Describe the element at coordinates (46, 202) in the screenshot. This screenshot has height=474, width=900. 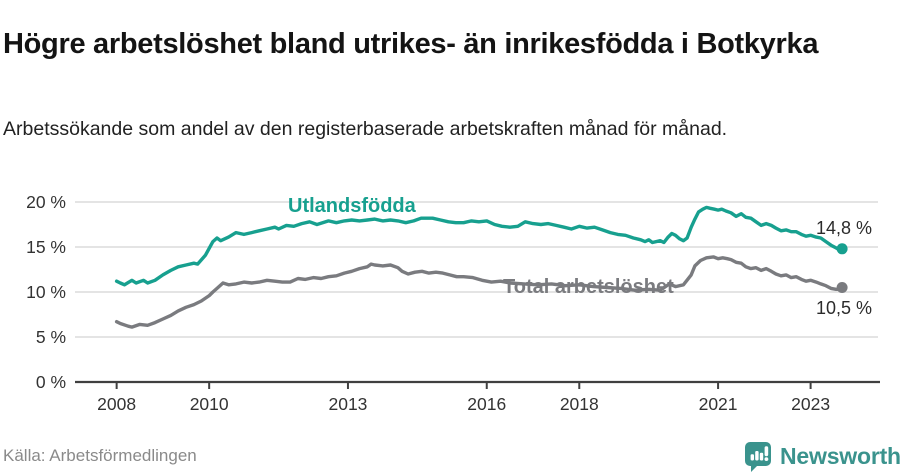
I see `y-axis-tick-label: 20 %` at that location.